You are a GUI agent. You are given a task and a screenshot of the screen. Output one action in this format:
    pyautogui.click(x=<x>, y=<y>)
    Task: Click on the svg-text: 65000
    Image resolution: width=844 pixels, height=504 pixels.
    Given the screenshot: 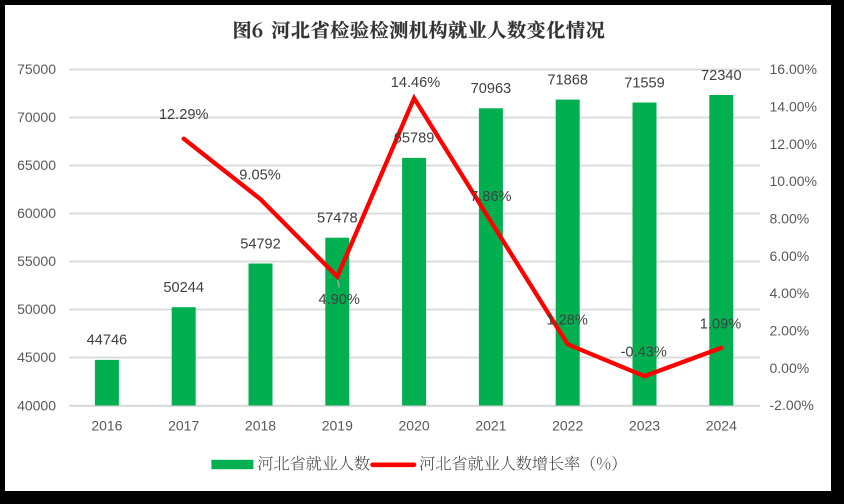 What is the action you would take?
    pyautogui.click(x=36, y=165)
    